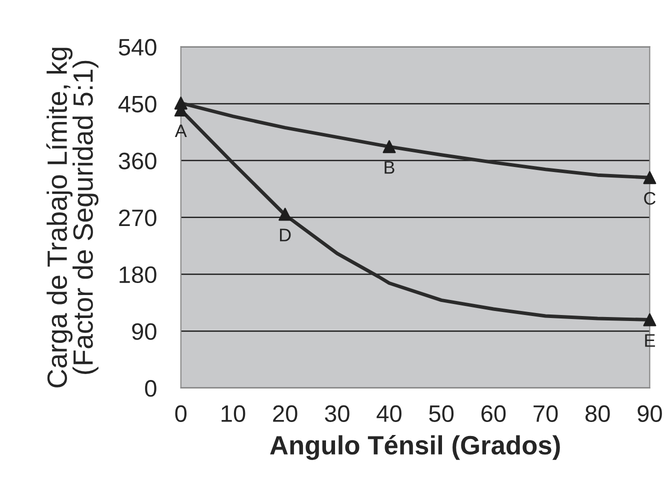  What do you see at coordinates (285, 235) in the screenshot?
I see `annotation: D` at bounding box center [285, 235].